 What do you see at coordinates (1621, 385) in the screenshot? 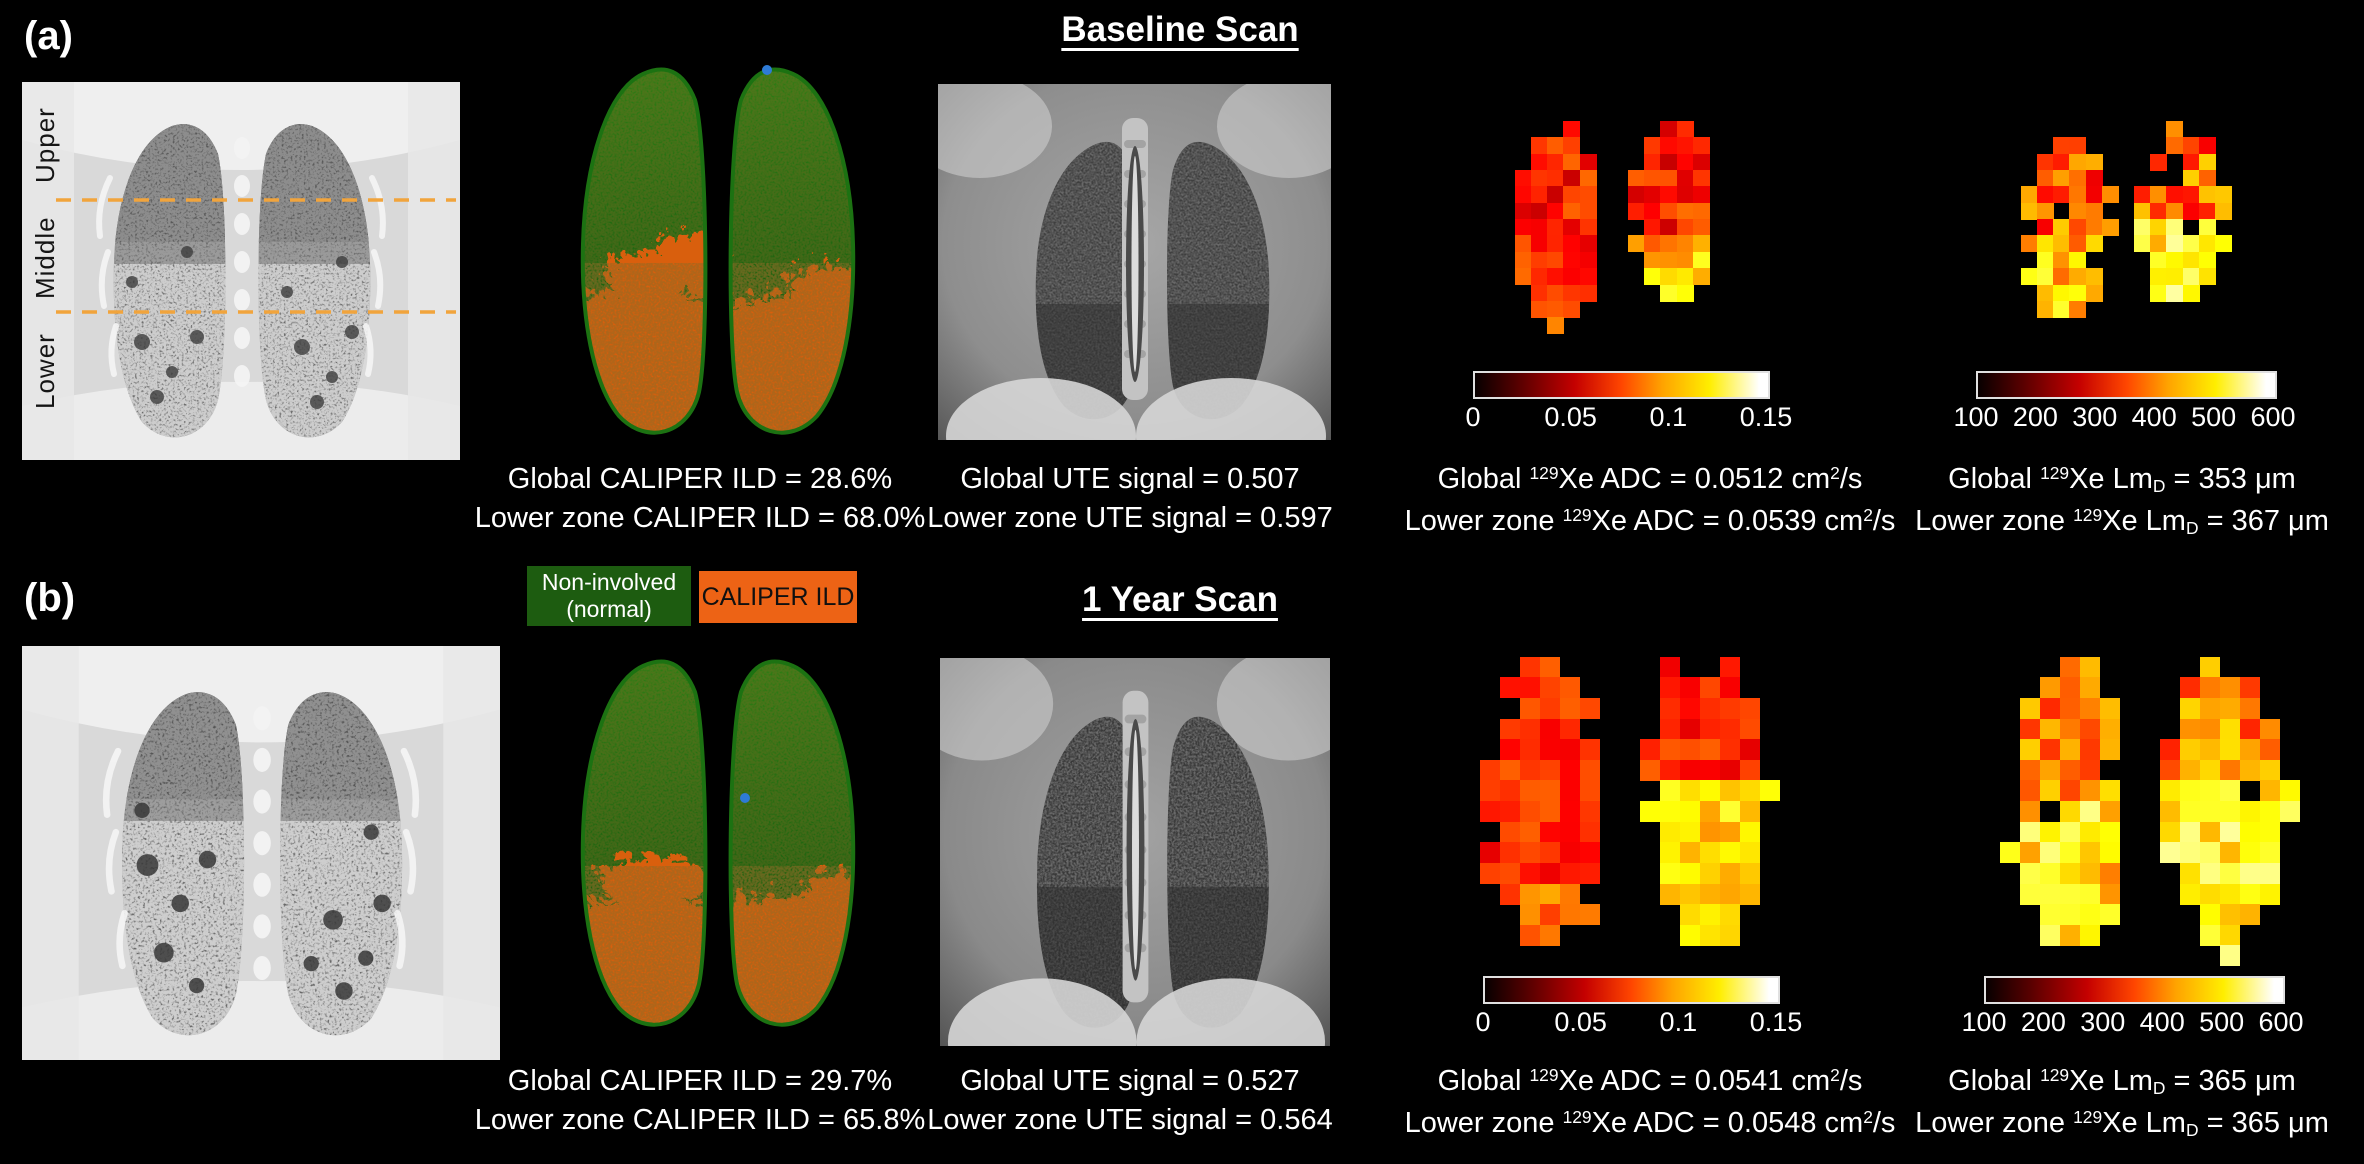
I see `adc-colorbar-baseline` at bounding box center [1621, 385].